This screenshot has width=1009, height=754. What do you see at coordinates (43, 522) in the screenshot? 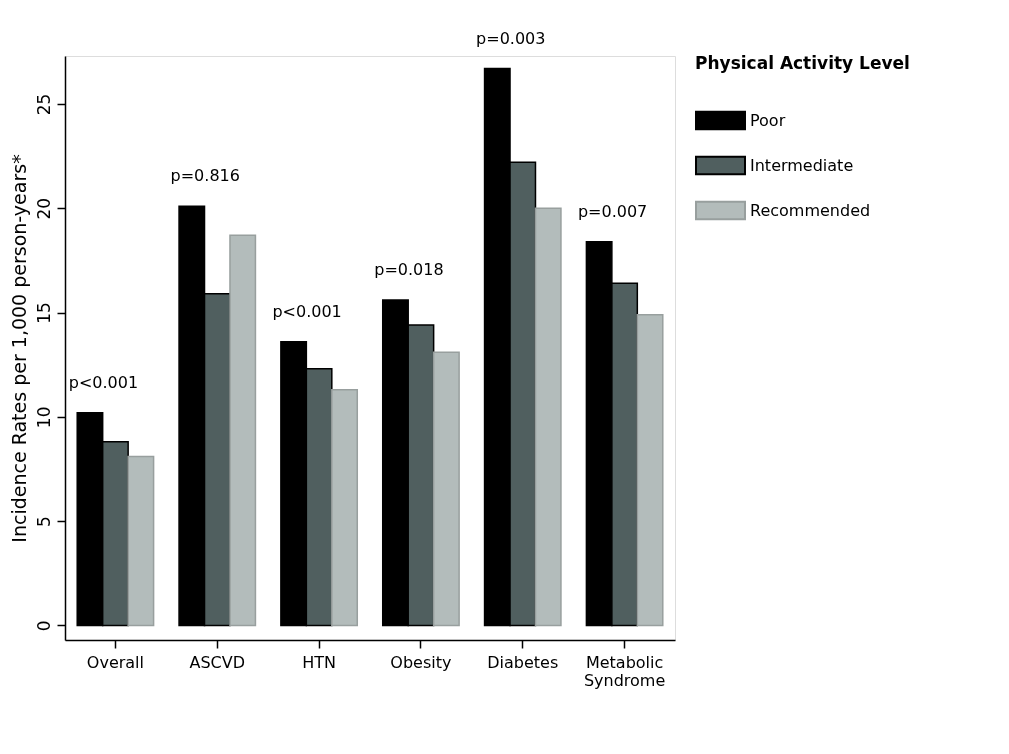
I see `y-tick-label: 5` at bounding box center [43, 522].